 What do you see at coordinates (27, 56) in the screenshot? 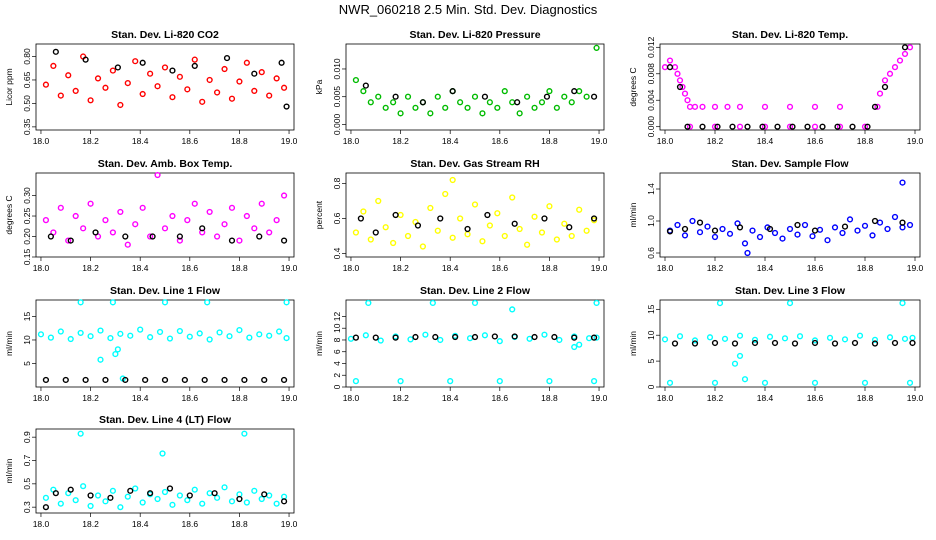
I see `y-tick-label: 0.80` at bounding box center [27, 56].